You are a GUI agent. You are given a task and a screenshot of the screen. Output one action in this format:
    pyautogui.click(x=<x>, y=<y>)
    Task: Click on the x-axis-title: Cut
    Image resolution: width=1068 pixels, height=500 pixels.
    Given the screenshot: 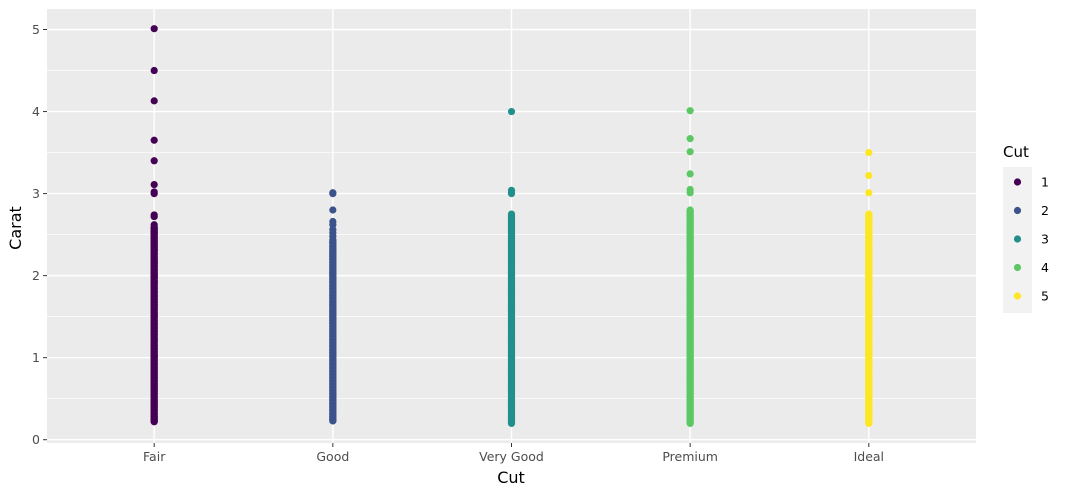 What is the action you would take?
    pyautogui.click(x=511, y=477)
    